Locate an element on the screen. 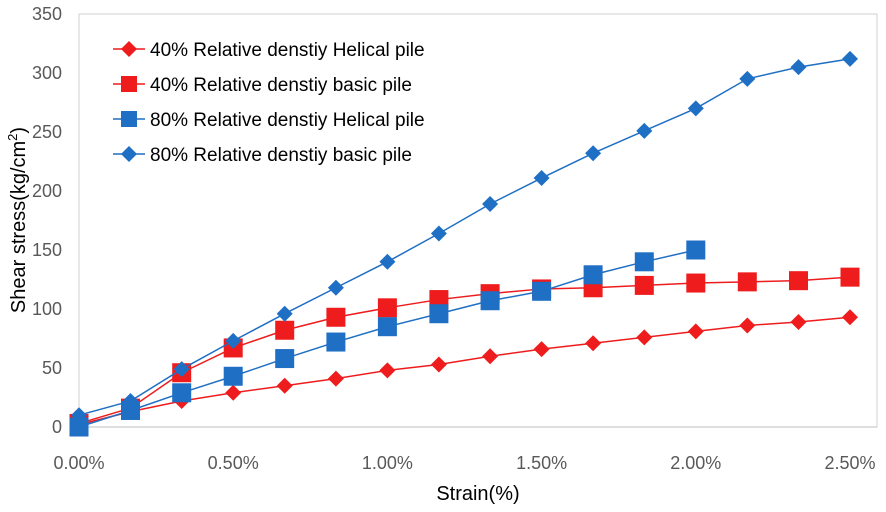 Image resolution: width=886 pixels, height=512 pixels. legend-label: 40% Relative denstiy Helical pile is located at coordinates (287, 50).